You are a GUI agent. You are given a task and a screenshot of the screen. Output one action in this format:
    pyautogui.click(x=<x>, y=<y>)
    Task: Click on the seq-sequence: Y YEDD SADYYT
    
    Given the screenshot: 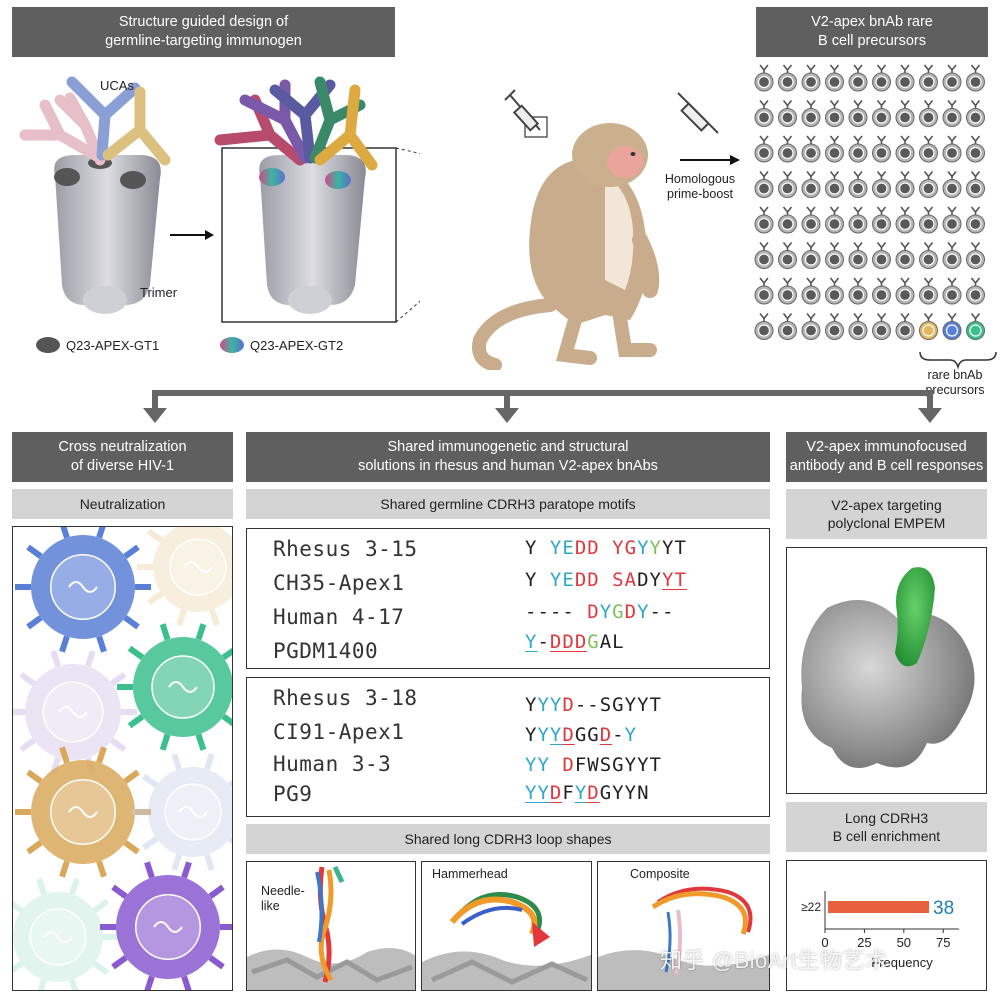 What is the action you would take?
    pyautogui.click(x=606, y=580)
    